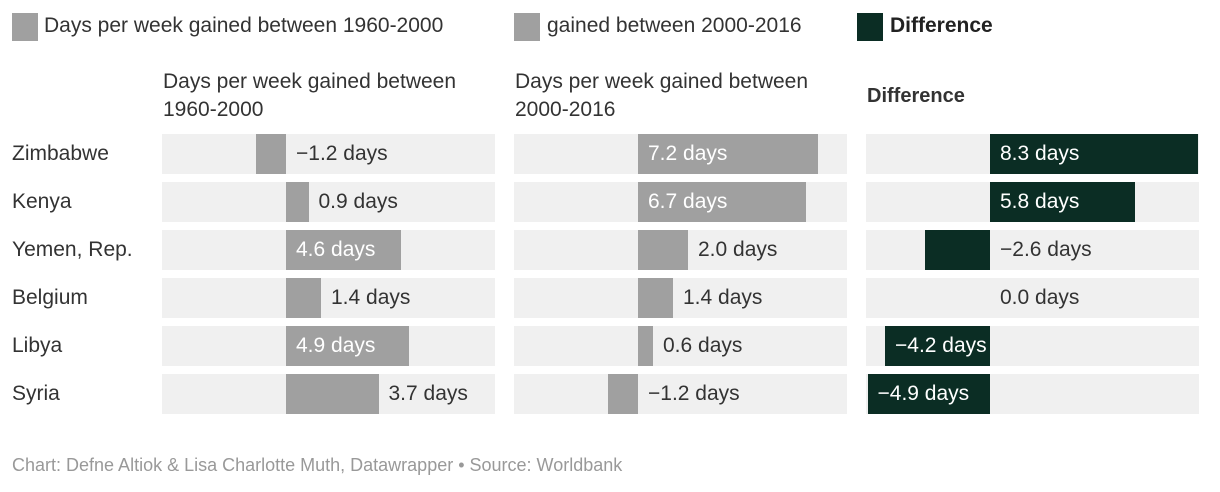 This screenshot has width=1220, height=492. I want to click on column-header: Days per week gained between 1960-2000, so click(310, 95).